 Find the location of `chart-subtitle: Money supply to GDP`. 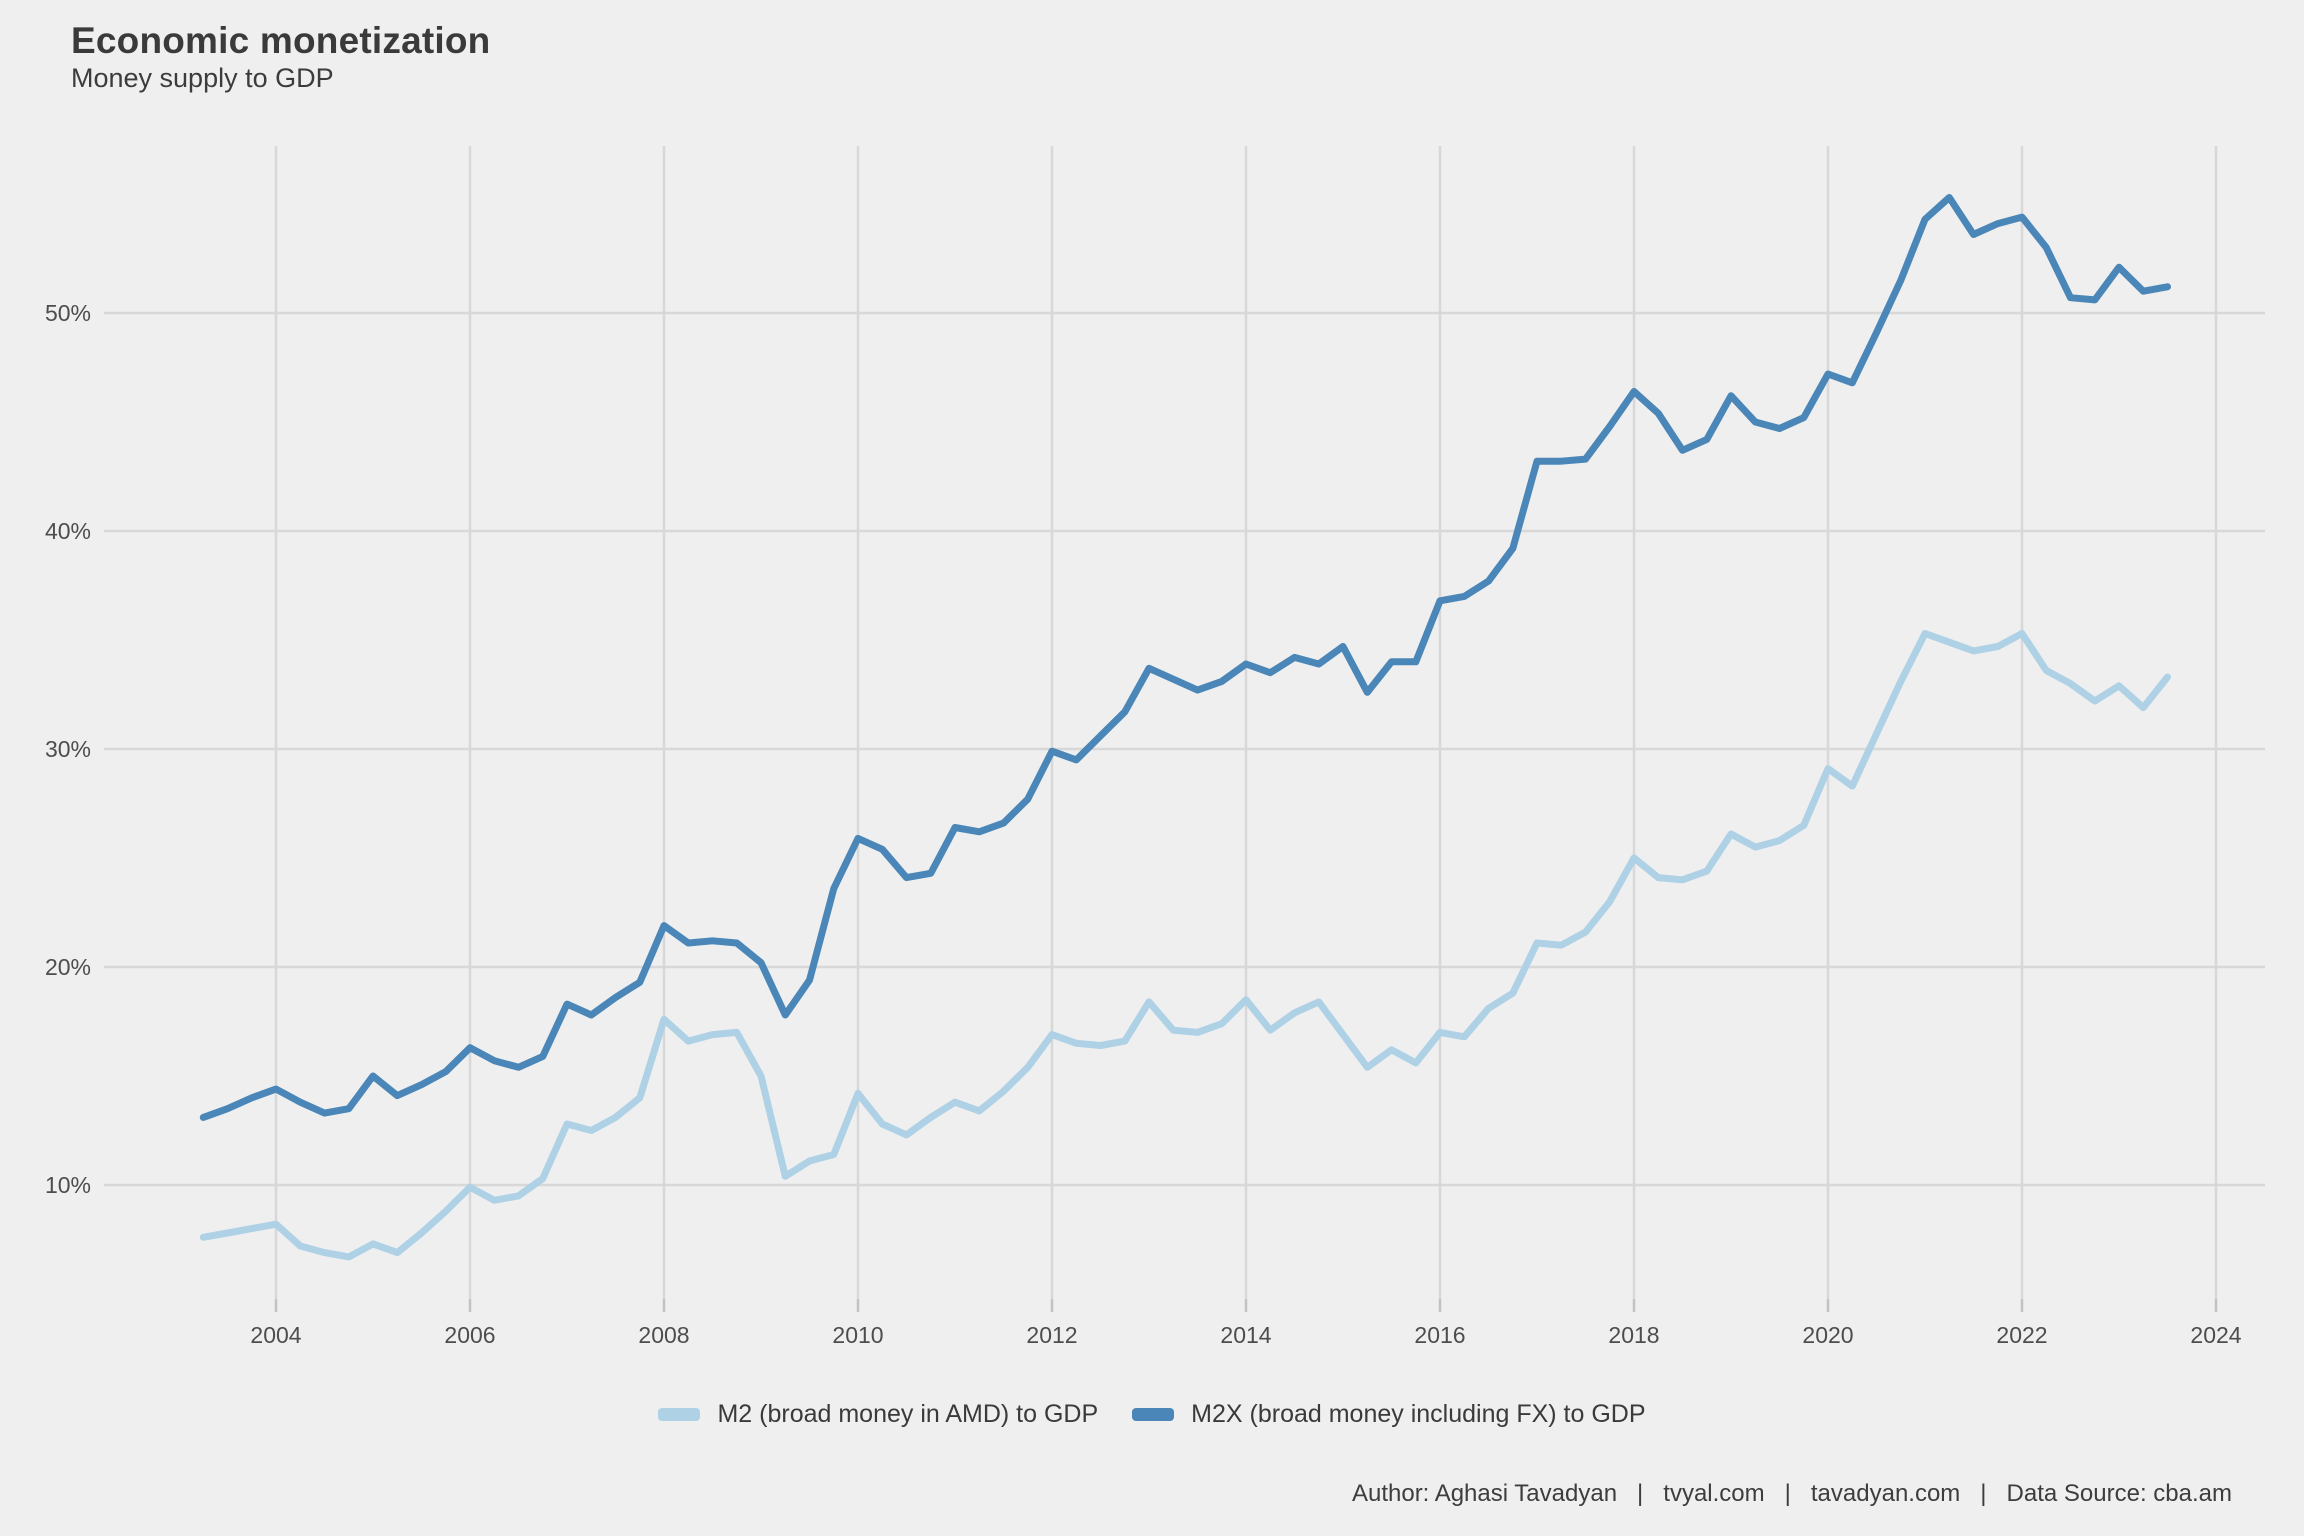

chart-subtitle: Money supply to GDP is located at coordinates (202, 78).